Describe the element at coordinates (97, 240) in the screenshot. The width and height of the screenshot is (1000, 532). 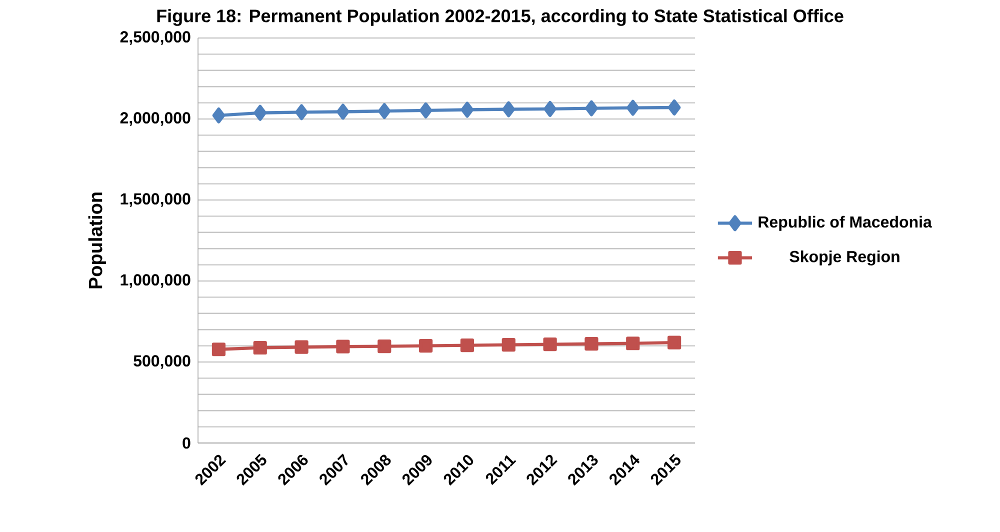
I see `y-axis-title: Population` at that location.